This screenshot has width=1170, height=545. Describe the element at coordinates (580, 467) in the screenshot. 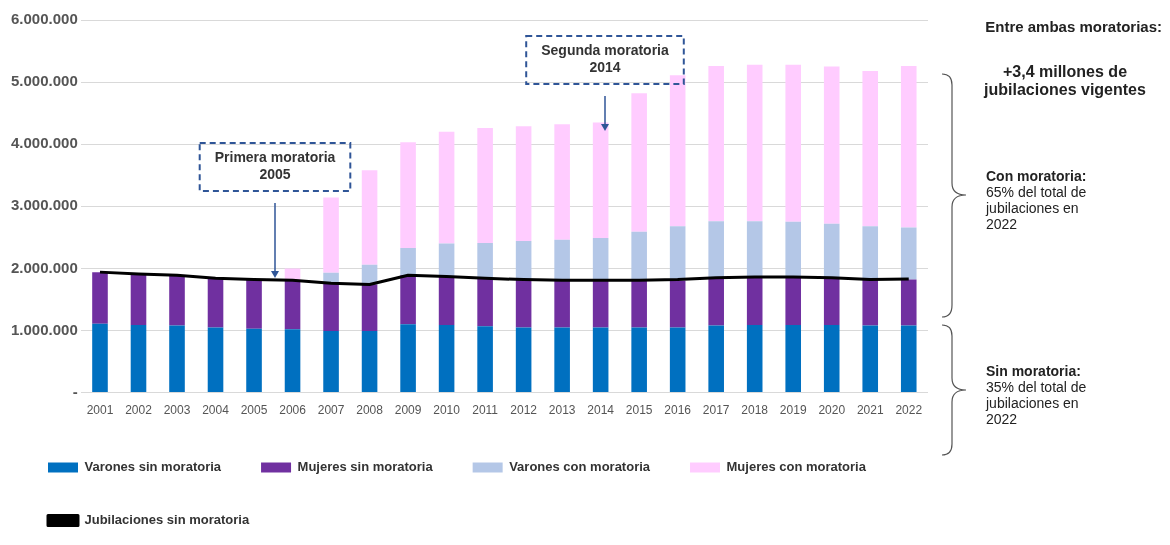

I see `legend-label: Varones con moratoria` at that location.